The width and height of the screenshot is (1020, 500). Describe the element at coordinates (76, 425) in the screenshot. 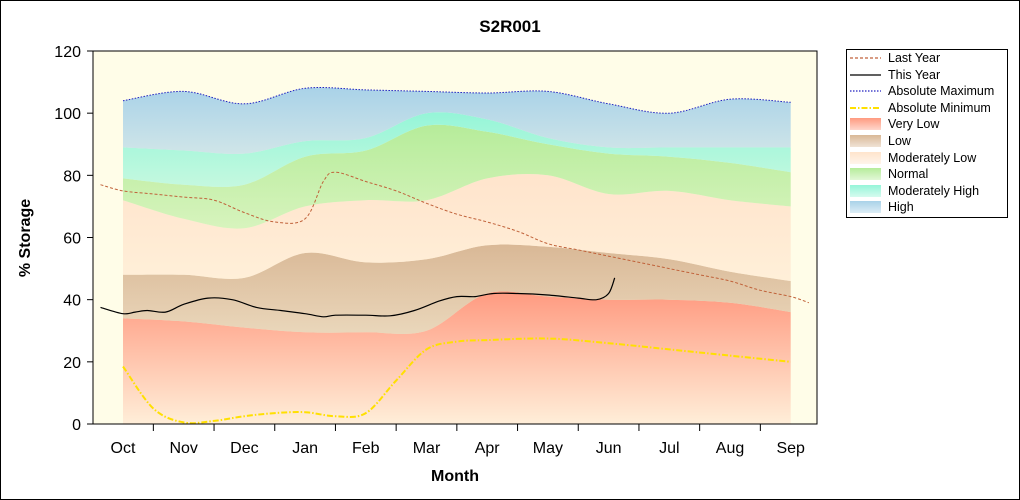

I see `y-tick-label: 0` at that location.